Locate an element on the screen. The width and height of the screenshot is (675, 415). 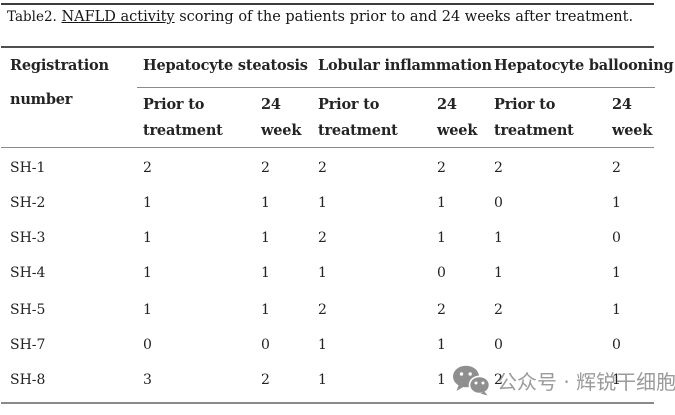
table-bottom-rule is located at coordinates (327, 403).